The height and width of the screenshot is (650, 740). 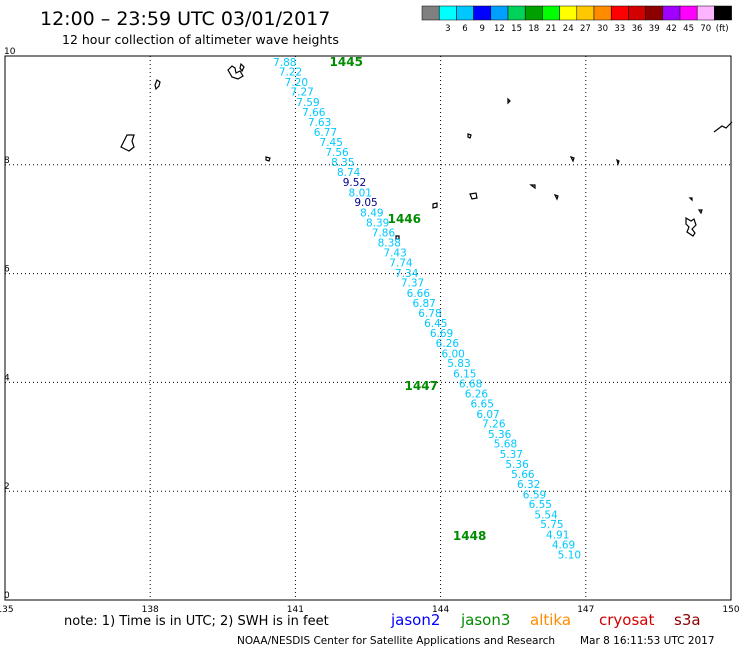 What do you see at coordinates (319, 123) in the screenshot?
I see `swh-value: 7.63` at bounding box center [319, 123].